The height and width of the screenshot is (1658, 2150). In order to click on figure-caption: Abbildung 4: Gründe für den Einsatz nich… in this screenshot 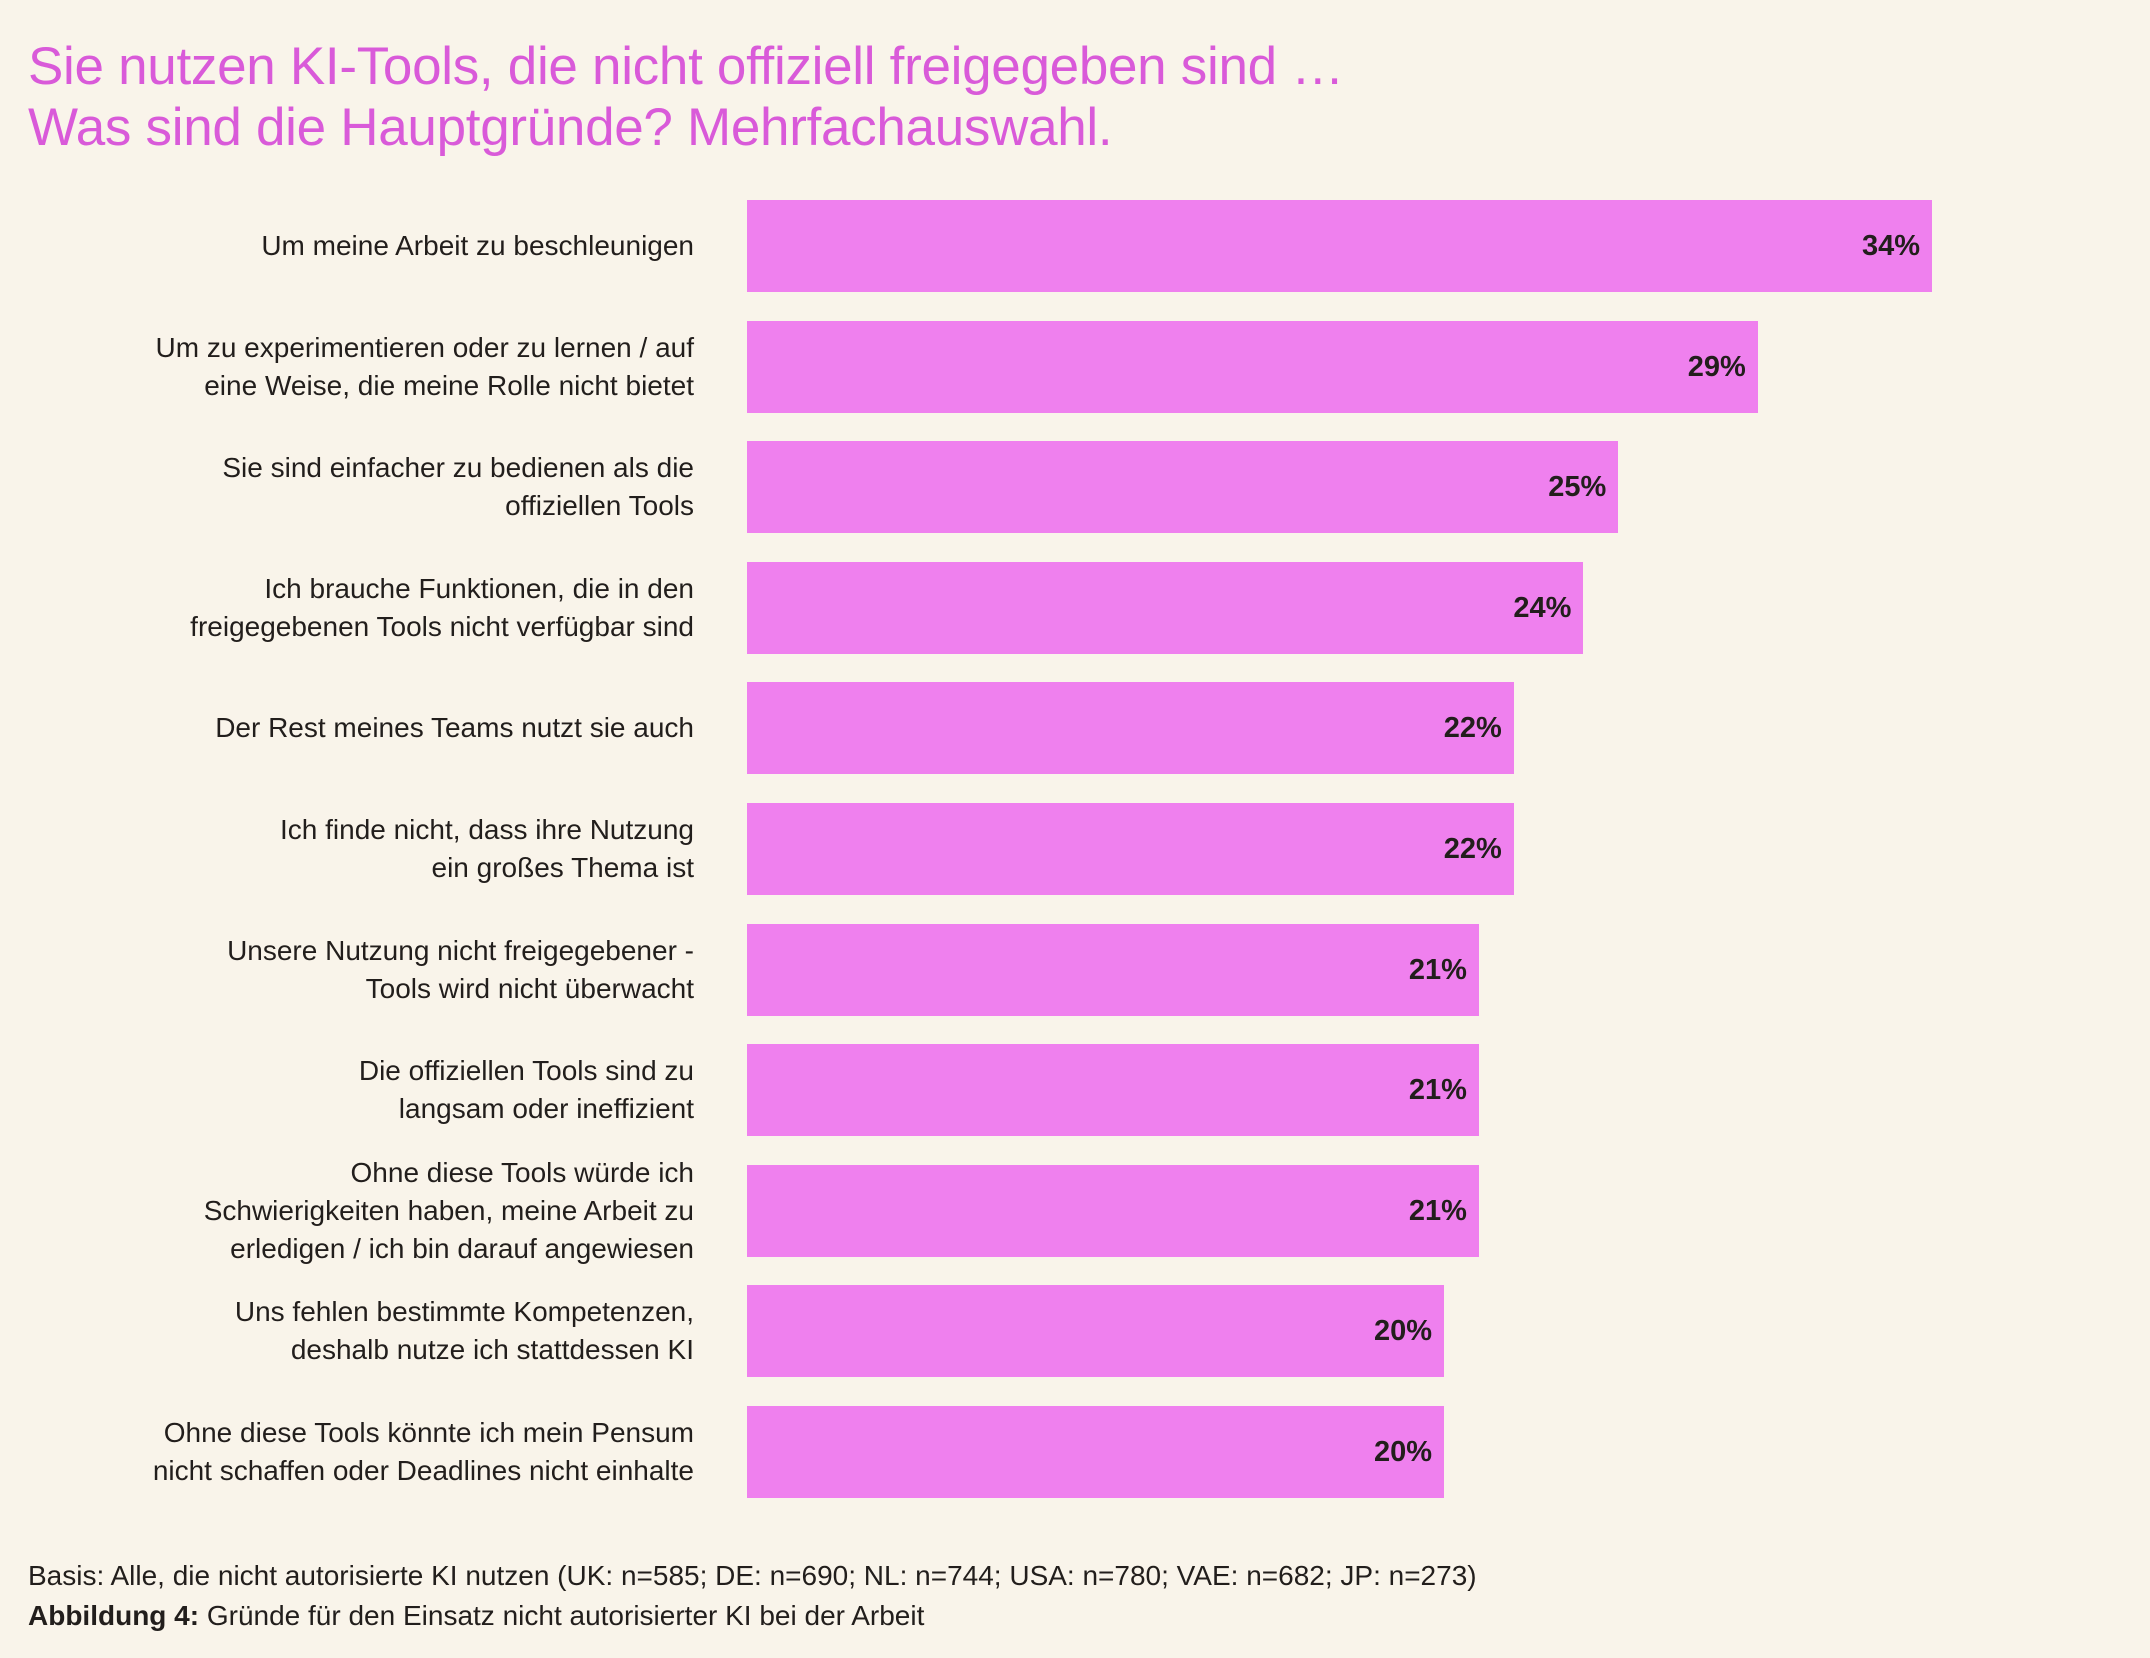, I will do `click(752, 1616)`.